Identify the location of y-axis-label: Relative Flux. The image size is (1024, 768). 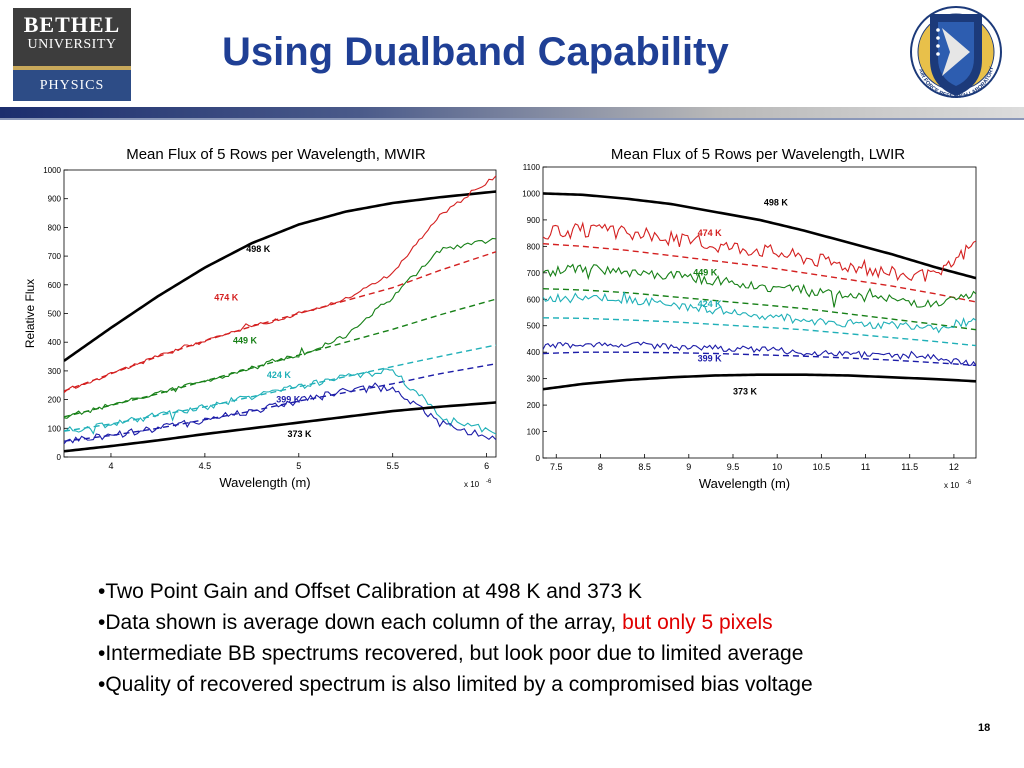
(30, 313).